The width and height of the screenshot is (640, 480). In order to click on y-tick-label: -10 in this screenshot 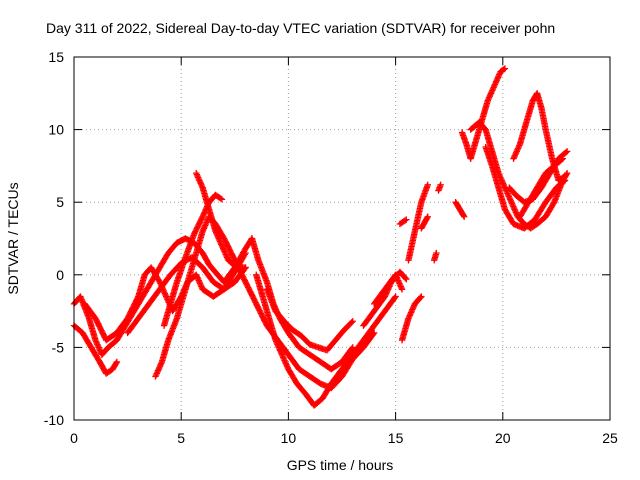, I will do `click(54, 420)`.